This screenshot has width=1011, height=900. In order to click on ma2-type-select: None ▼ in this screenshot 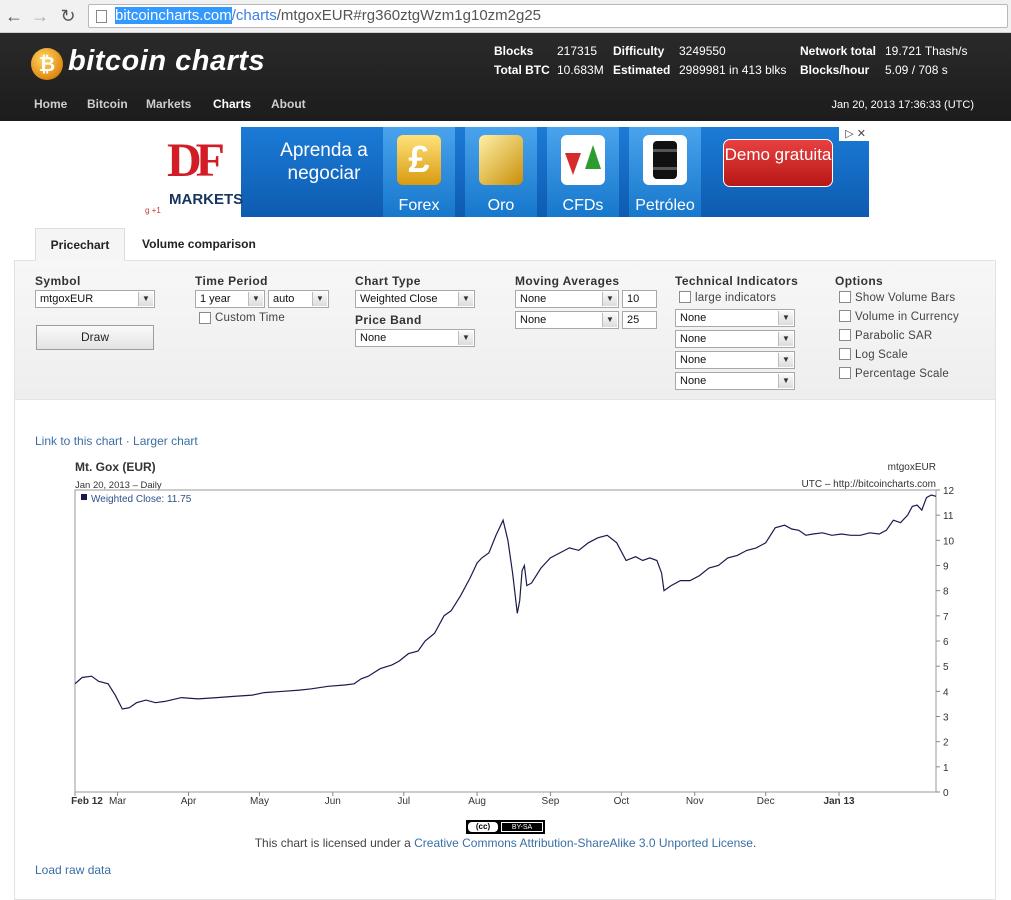, I will do `click(567, 320)`.